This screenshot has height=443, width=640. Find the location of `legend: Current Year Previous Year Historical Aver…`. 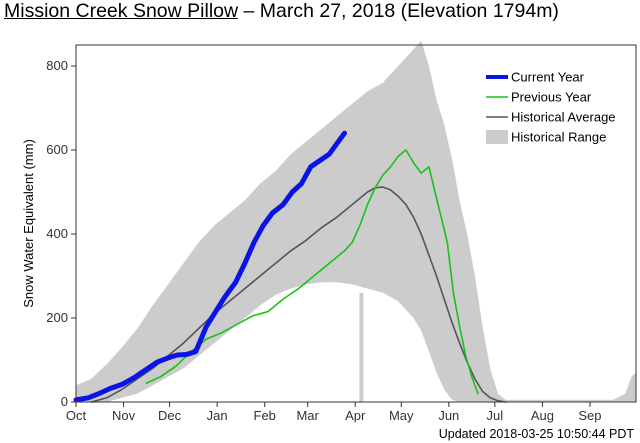

legend: Current Year Previous Year Historical Aver… is located at coordinates (551, 107).